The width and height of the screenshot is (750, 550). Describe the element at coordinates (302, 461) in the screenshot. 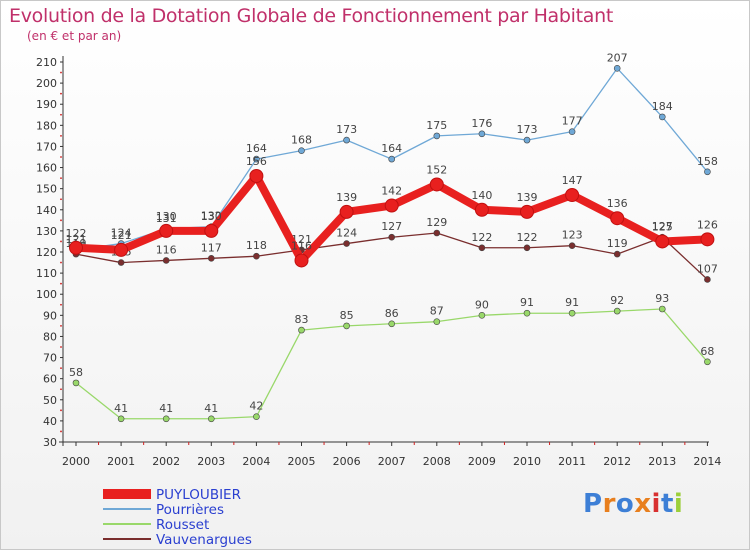

I see `x-tick-label: 2005` at that location.